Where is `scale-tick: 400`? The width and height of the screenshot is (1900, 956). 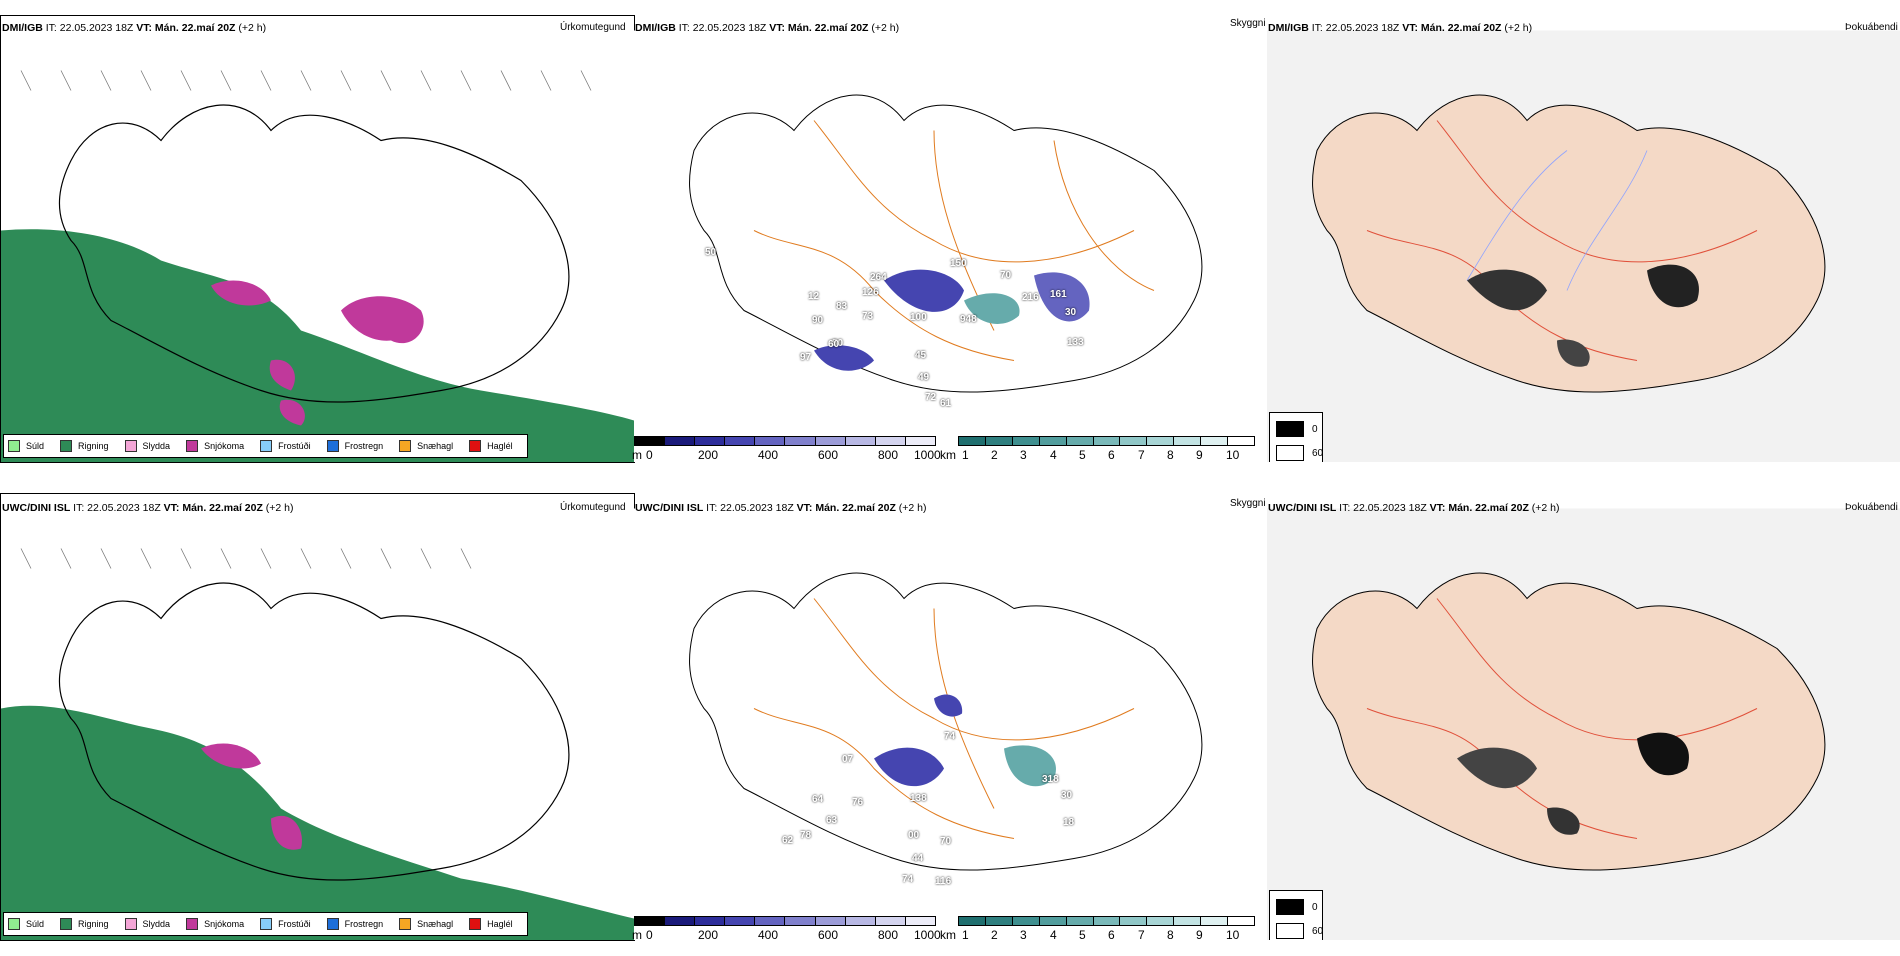
scale-tick: 400 is located at coordinates (768, 935).